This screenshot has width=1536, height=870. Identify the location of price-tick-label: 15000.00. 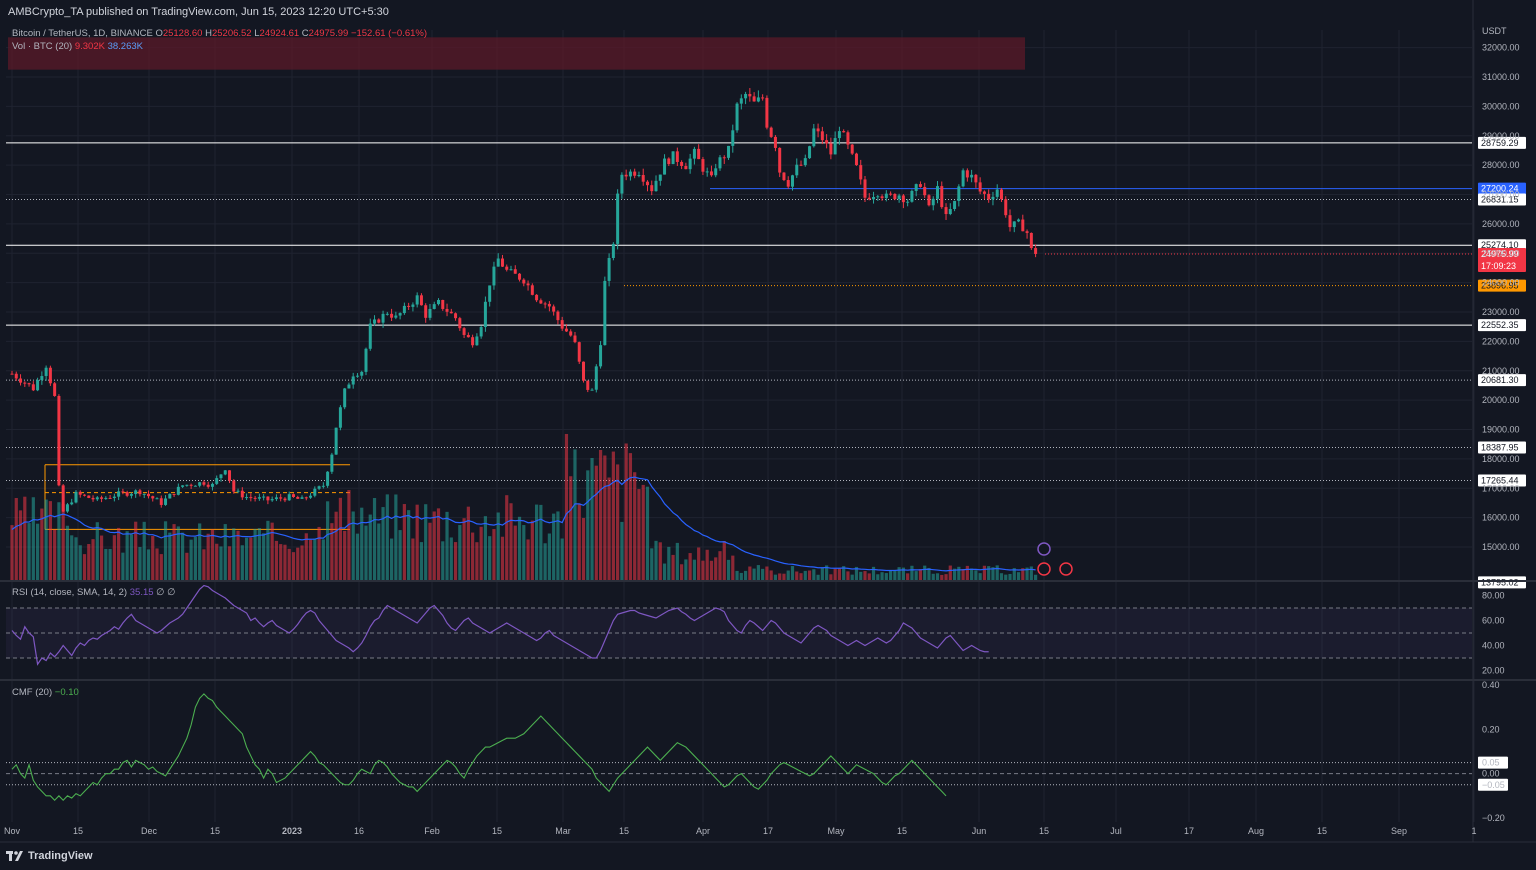
(1501, 547).